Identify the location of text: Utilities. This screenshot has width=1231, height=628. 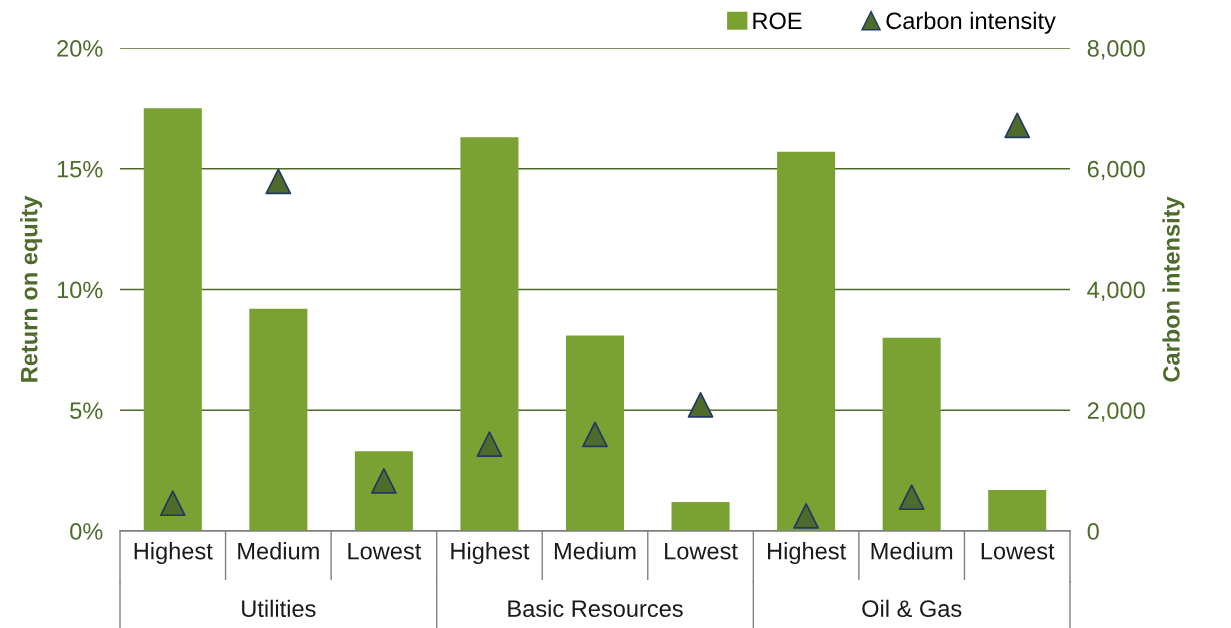
(279, 608).